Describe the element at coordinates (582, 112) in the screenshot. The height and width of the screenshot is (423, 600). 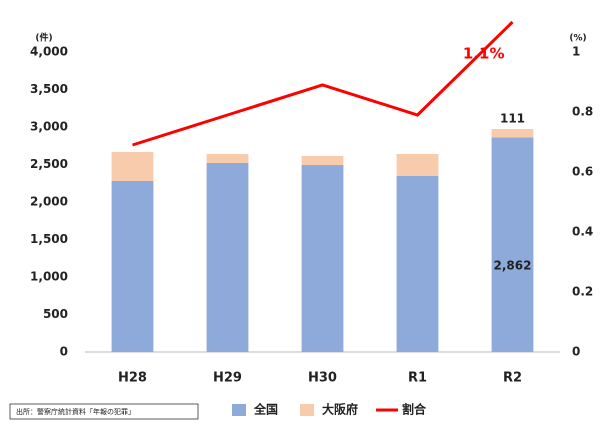
I see `y2-tick-label: 0.8` at that location.